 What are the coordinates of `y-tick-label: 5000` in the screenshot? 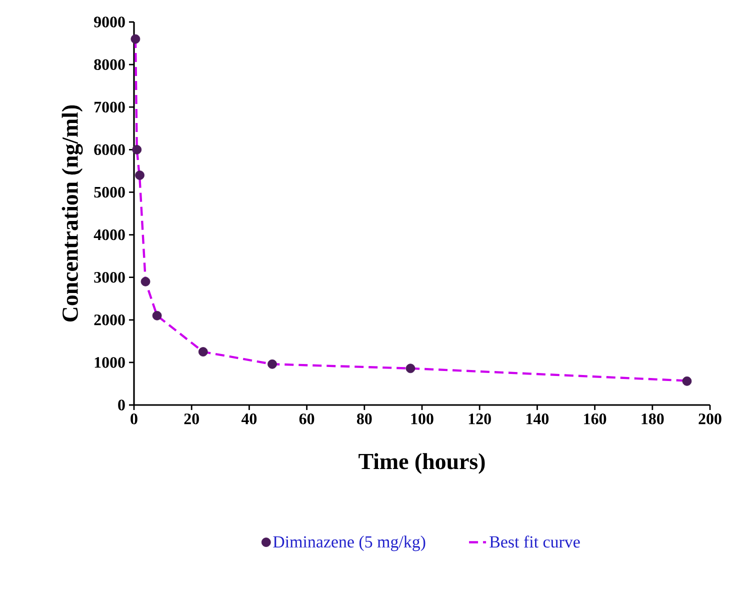 It's located at (109, 192).